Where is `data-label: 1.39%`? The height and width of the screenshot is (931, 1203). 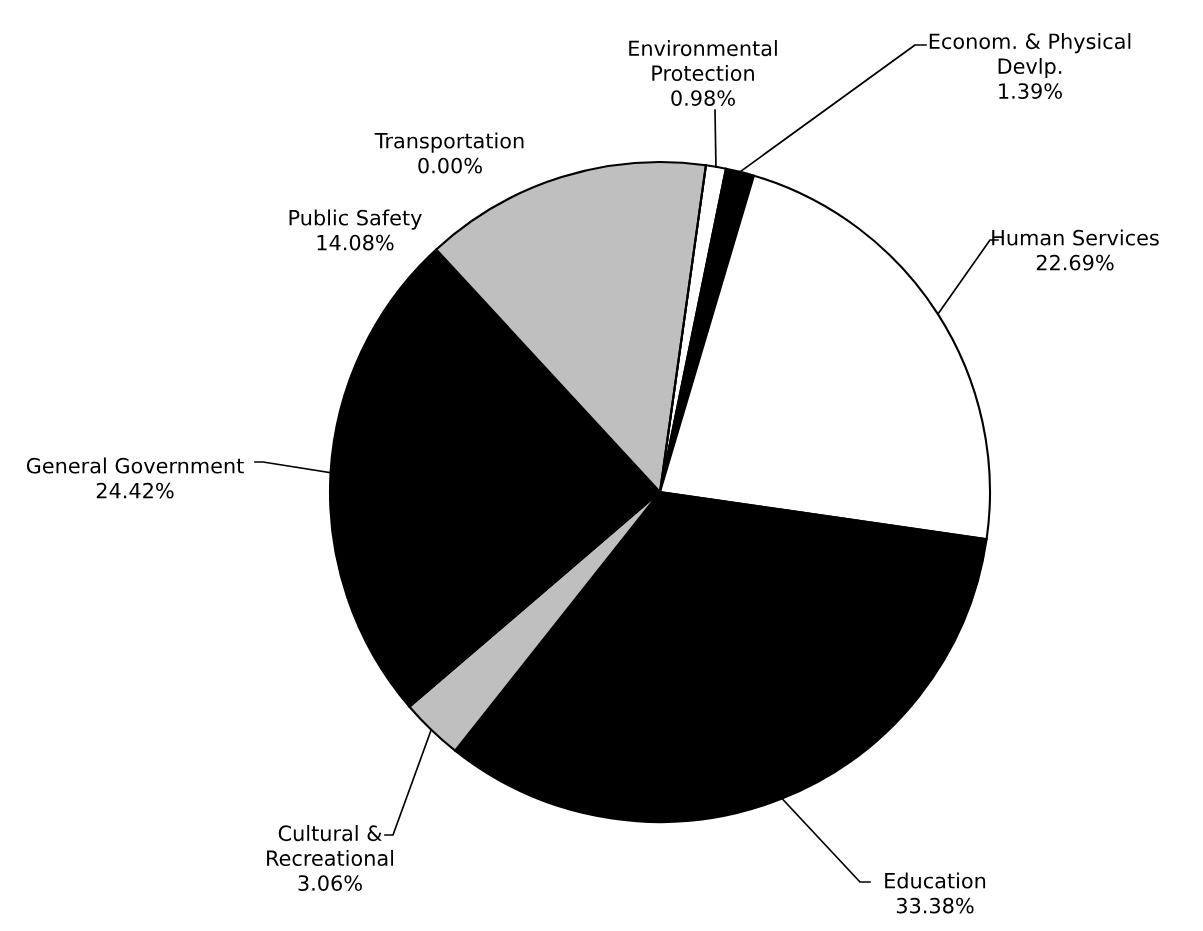
data-label: 1.39% is located at coordinates (1030, 91).